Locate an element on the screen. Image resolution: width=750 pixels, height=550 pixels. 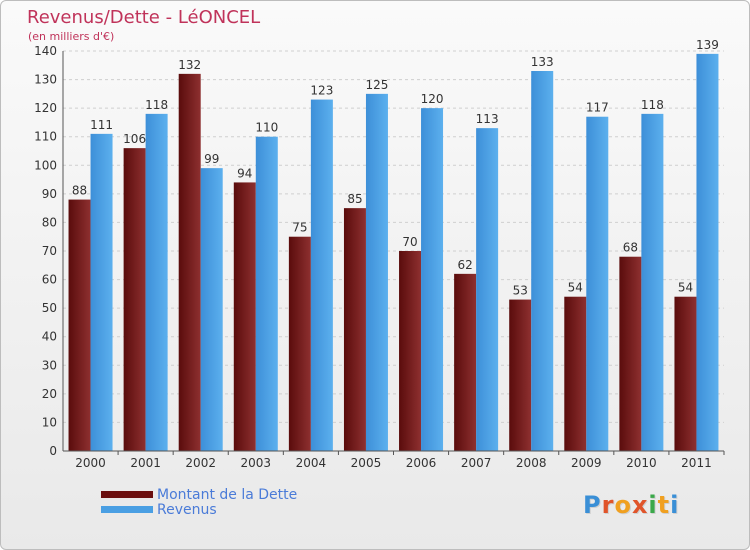
x-tick-label: 2006 is located at coordinates (421, 463).